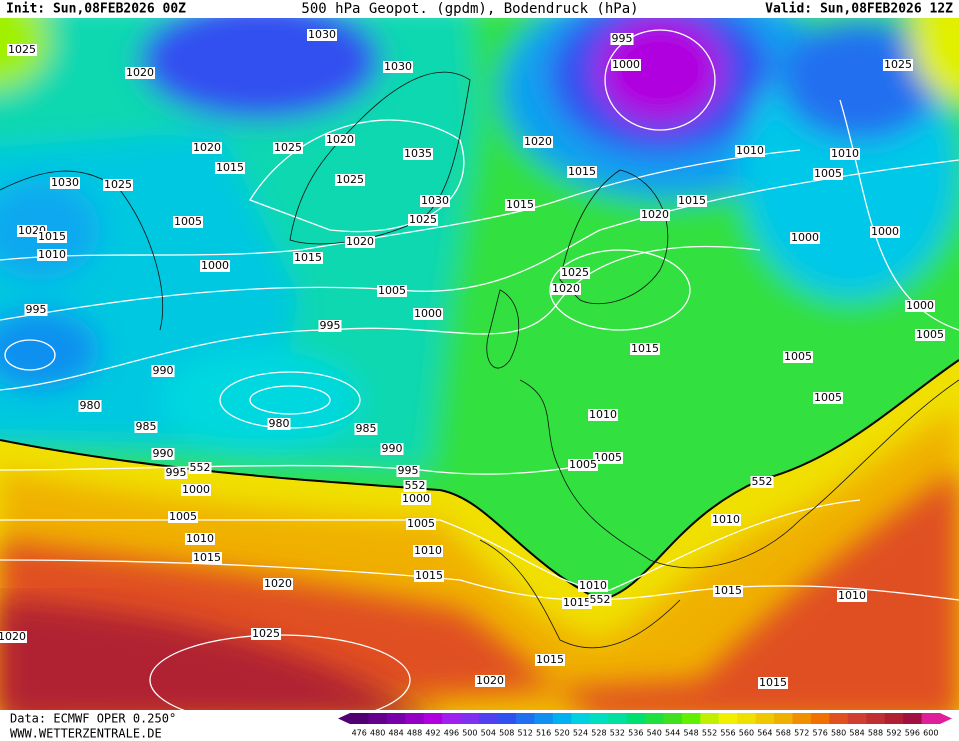 The width and height of the screenshot is (959, 741). Describe the element at coordinates (859, 9) in the screenshot. I see `valid-time: Valid: Sun,08FEB2026 12Z` at that location.